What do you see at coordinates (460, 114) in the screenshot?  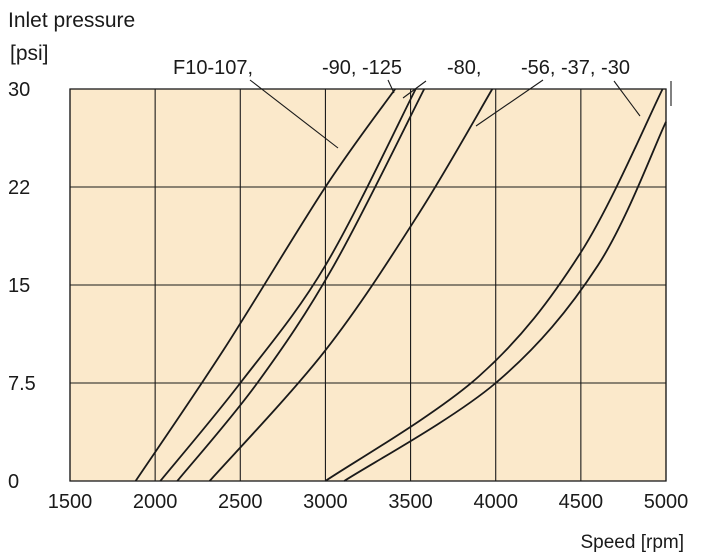 I see `label-leader-lines` at bounding box center [460, 114].